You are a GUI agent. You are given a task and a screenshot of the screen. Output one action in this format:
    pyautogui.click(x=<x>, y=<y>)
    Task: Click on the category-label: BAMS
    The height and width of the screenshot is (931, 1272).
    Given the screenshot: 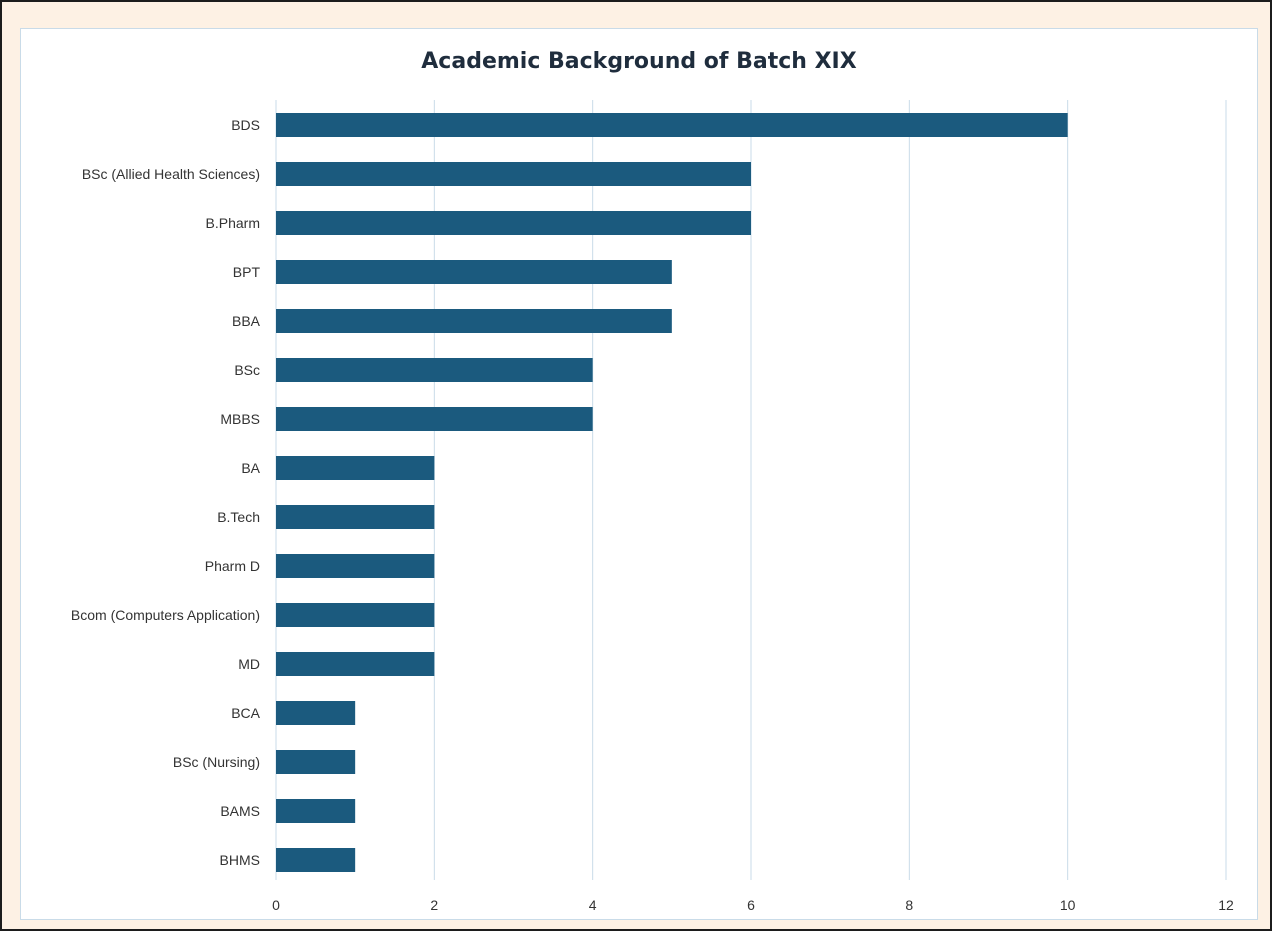 What is the action you would take?
    pyautogui.click(x=240, y=811)
    